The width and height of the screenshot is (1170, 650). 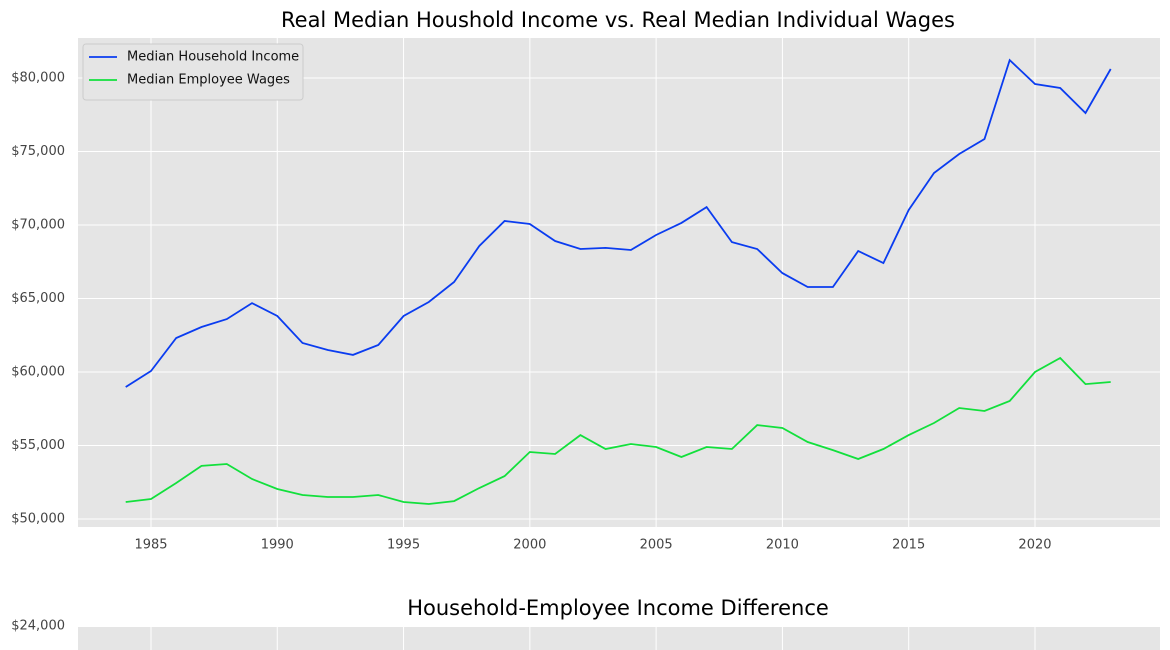 What do you see at coordinates (782, 545) in the screenshot?
I see `x-tick-label: 2010` at bounding box center [782, 545].